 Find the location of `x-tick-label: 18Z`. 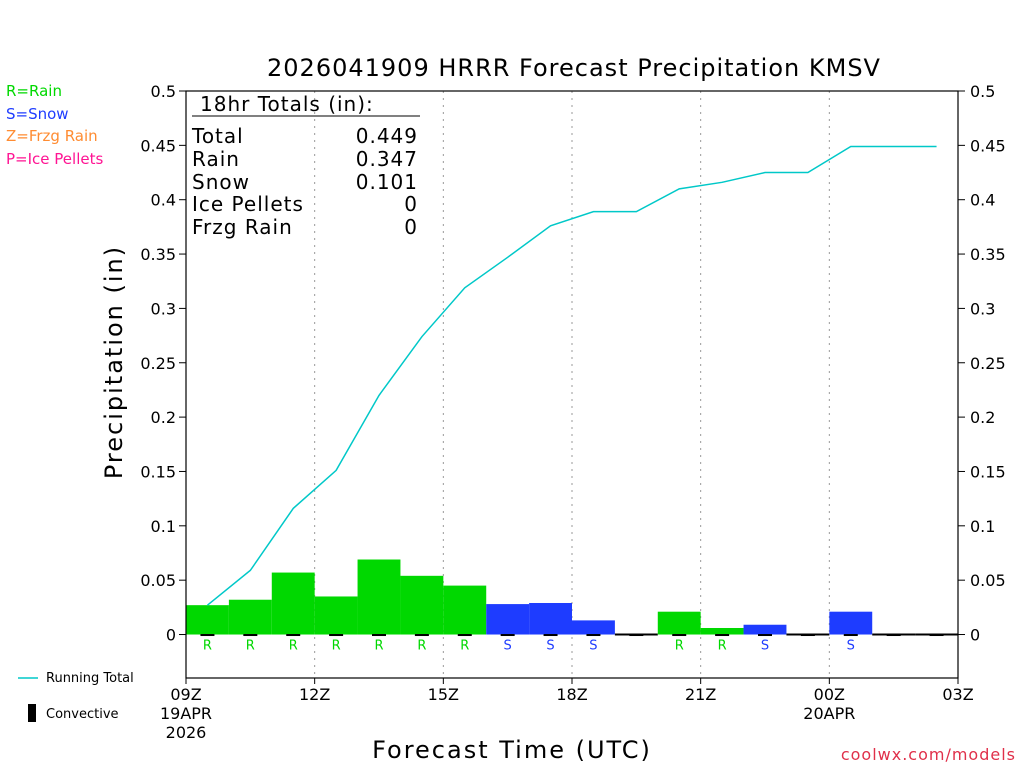

x-tick-label: 18Z is located at coordinates (571, 694).